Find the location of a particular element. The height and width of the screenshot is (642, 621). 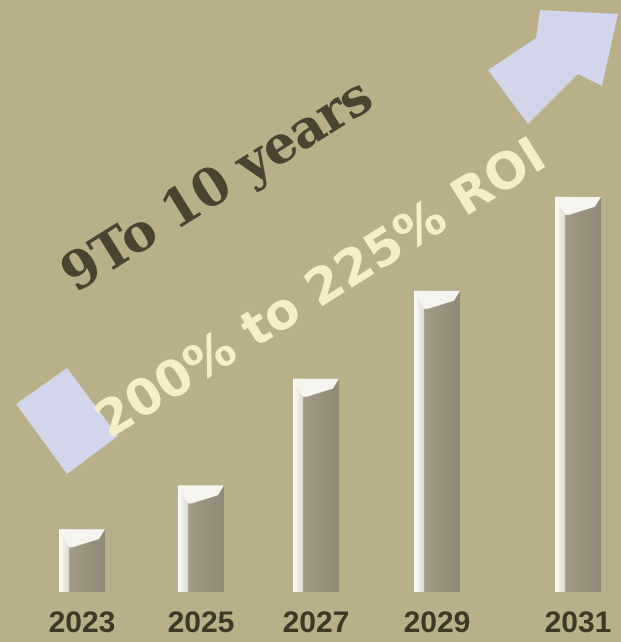

bar-2029 is located at coordinates (437, 441).